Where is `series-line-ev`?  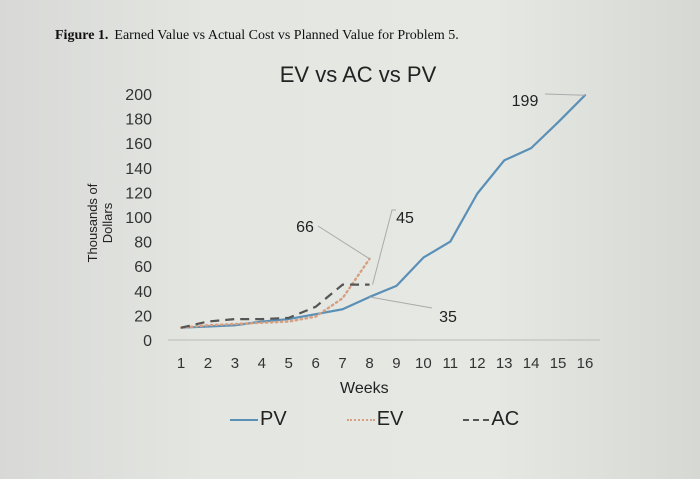
series-line-ev is located at coordinates (275, 293).